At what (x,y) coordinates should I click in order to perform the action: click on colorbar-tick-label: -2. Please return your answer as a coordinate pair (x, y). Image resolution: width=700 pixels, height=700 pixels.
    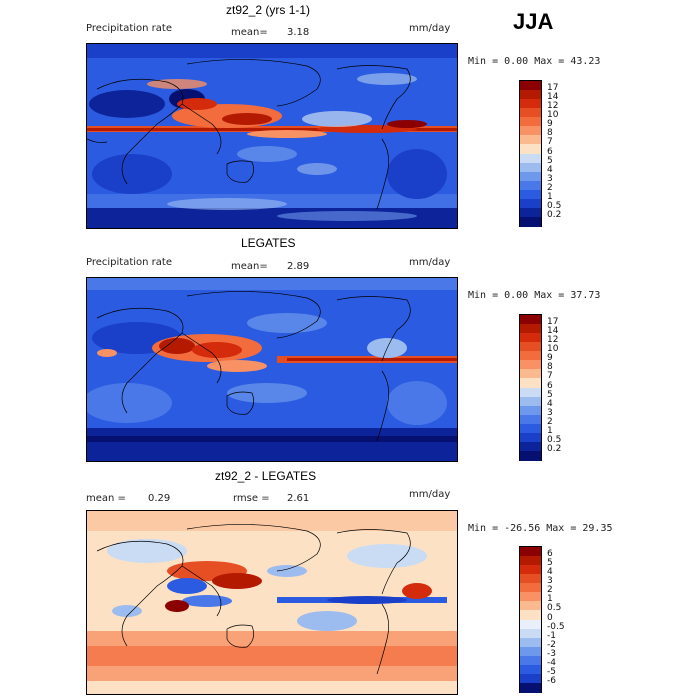
    Looking at the image, I should click on (551, 644).